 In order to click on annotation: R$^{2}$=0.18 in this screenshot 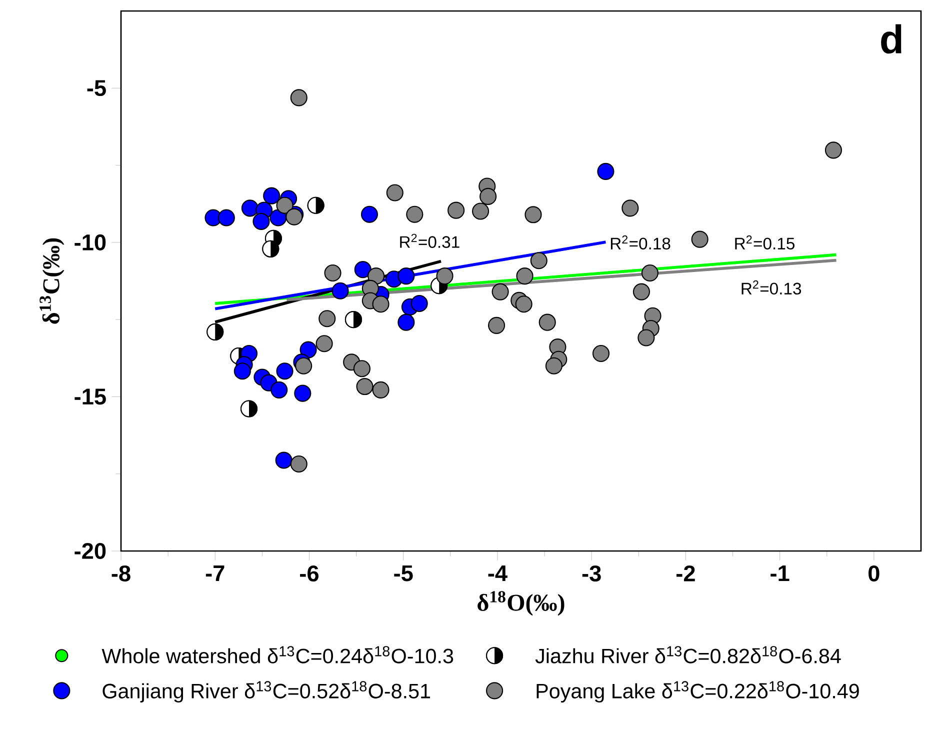, I will do `click(640, 242)`.